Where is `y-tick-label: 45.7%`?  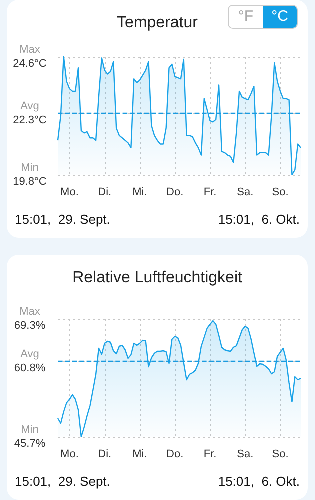 y-tick-label: 45.7% is located at coordinates (30, 444).